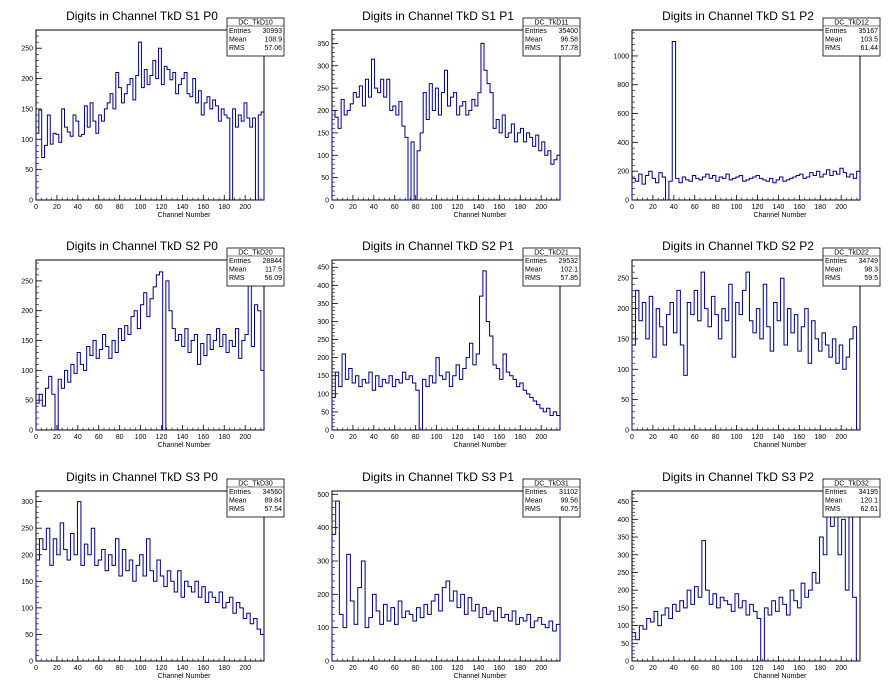  What do you see at coordinates (869, 48) in the screenshot?
I see `stats-value-rms: 61.44` at bounding box center [869, 48].